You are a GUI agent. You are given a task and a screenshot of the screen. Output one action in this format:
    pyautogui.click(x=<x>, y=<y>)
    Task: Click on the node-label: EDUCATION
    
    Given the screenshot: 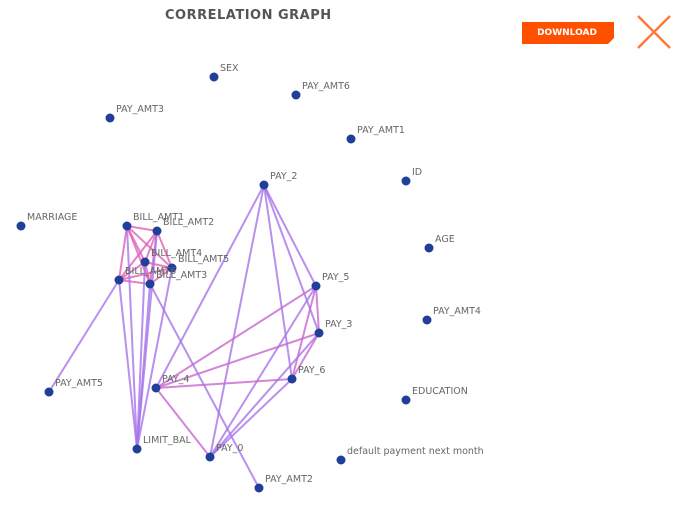 What is the action you would take?
    pyautogui.click(x=440, y=391)
    